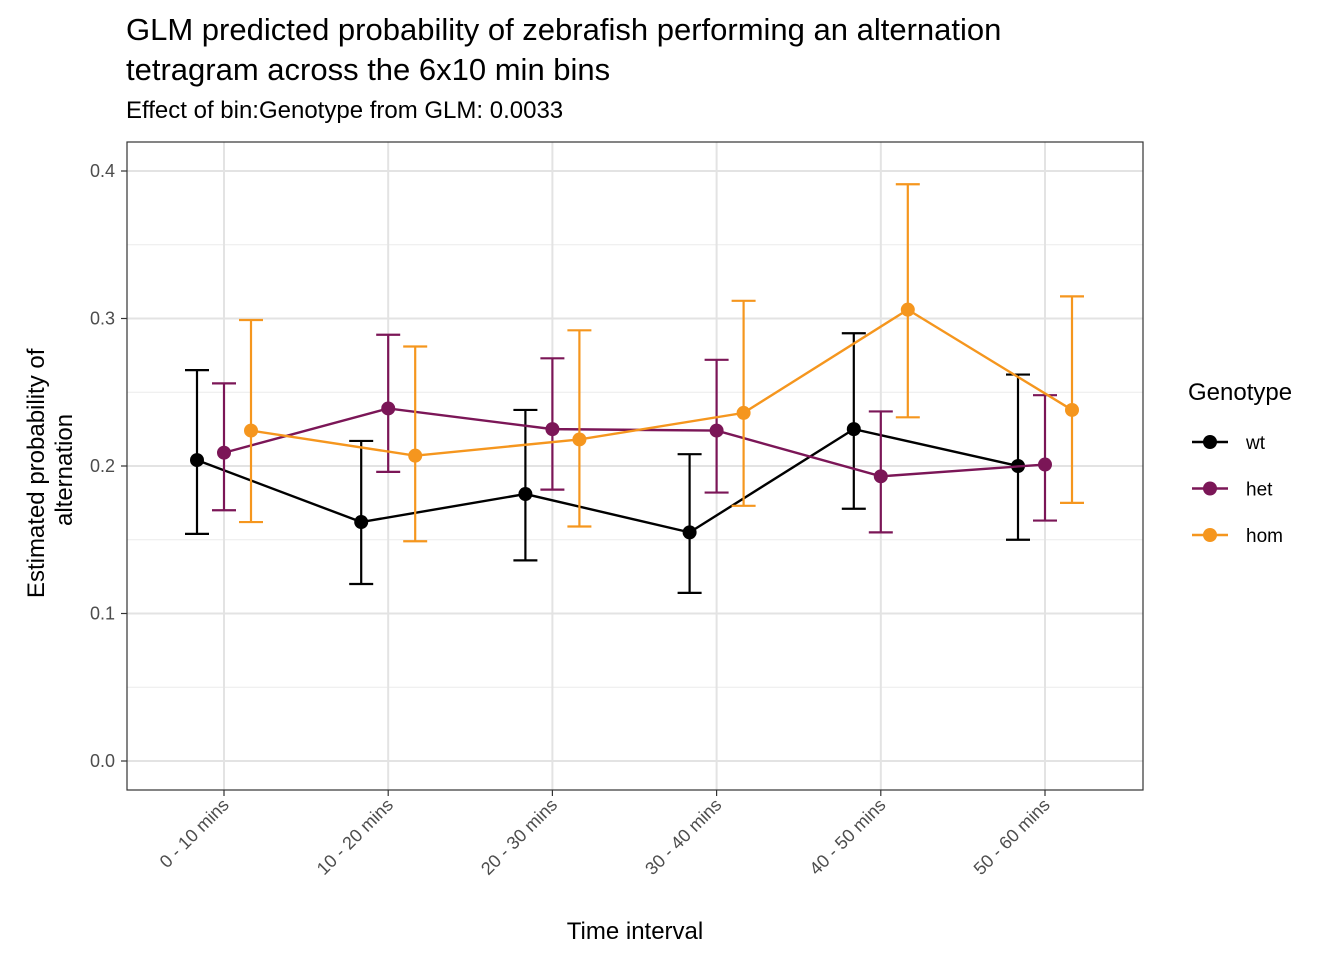 Image resolution: width=1344 pixels, height=960 pixels. What do you see at coordinates (194, 833) in the screenshot?
I see `x-tick-label: 0 - 10 mins` at bounding box center [194, 833].